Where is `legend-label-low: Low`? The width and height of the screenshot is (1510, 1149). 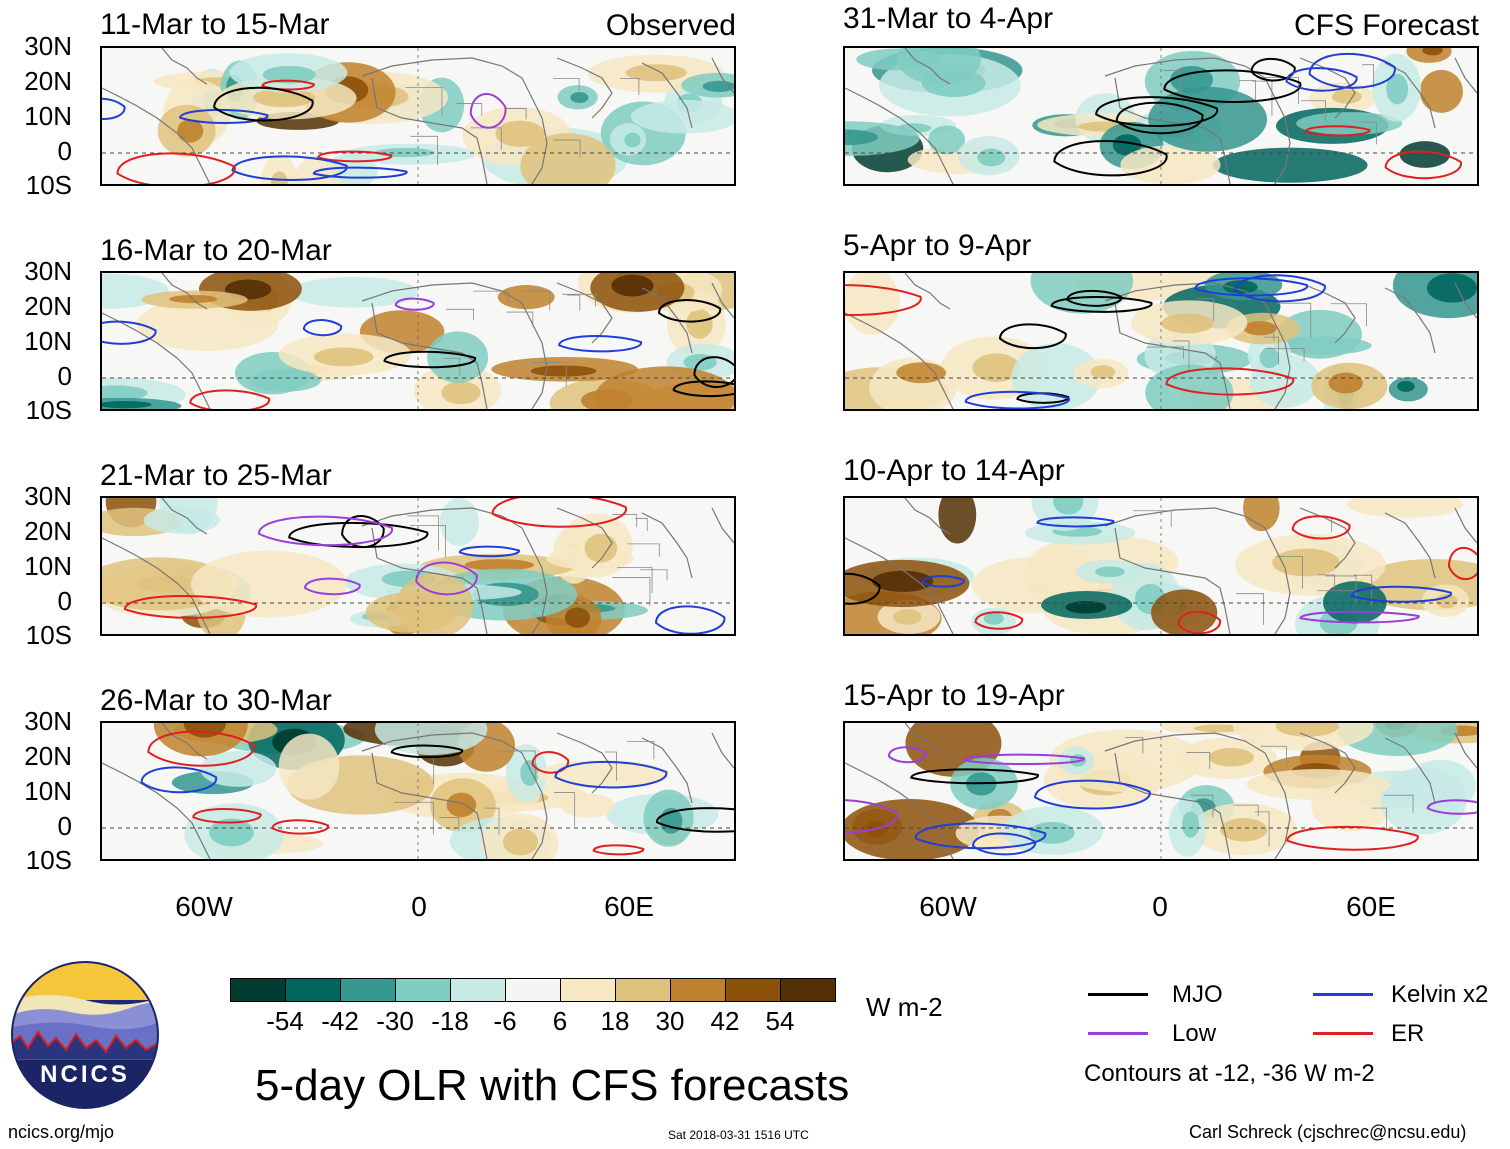 legend-label-low: Low is located at coordinates (1194, 1033).